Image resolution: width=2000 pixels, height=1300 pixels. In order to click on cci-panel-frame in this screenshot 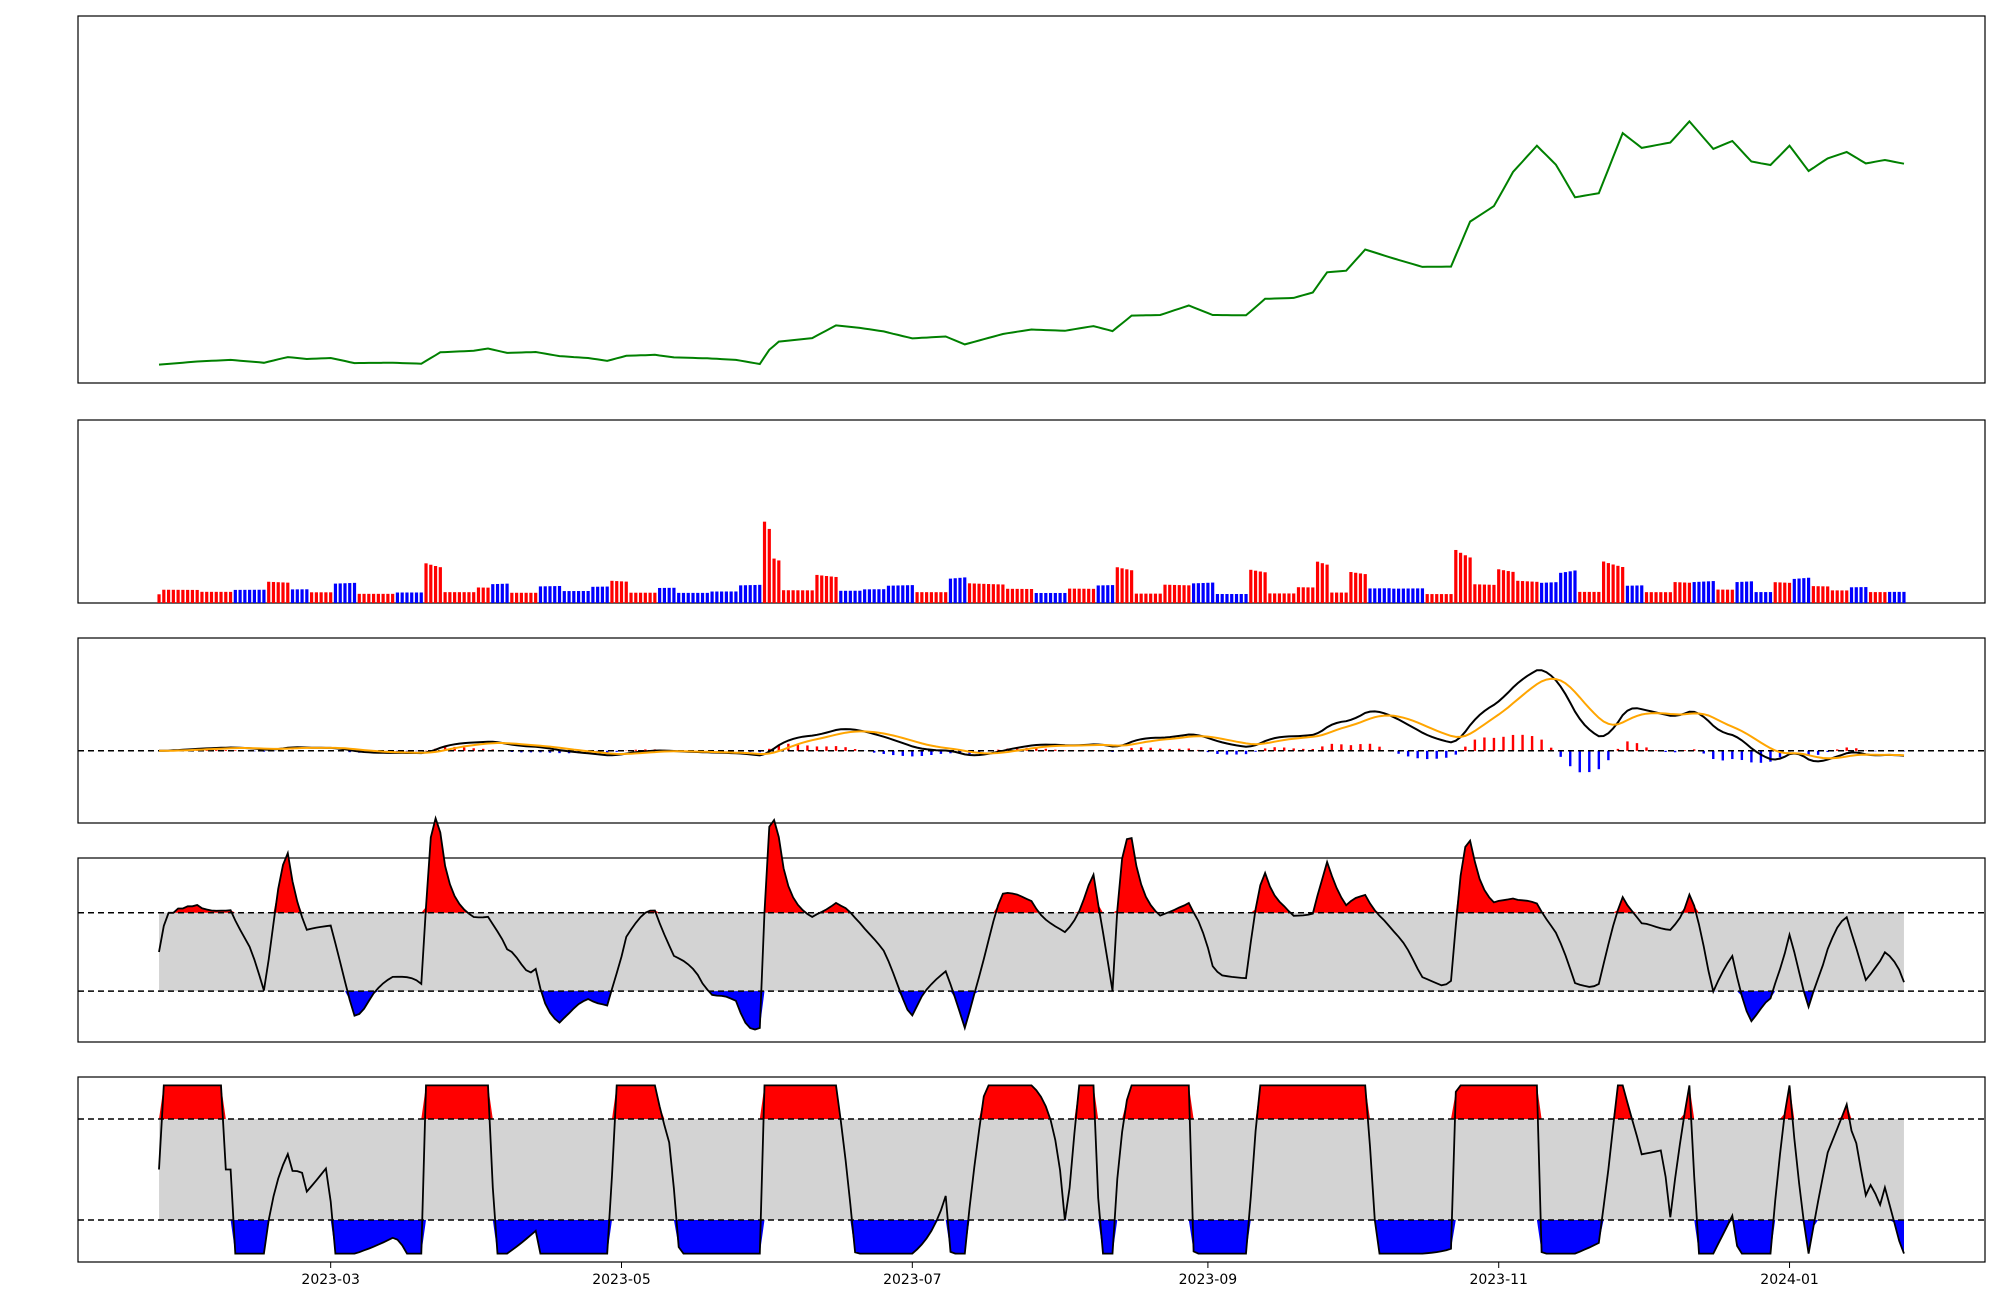, I will do `click(1031, 950)`.